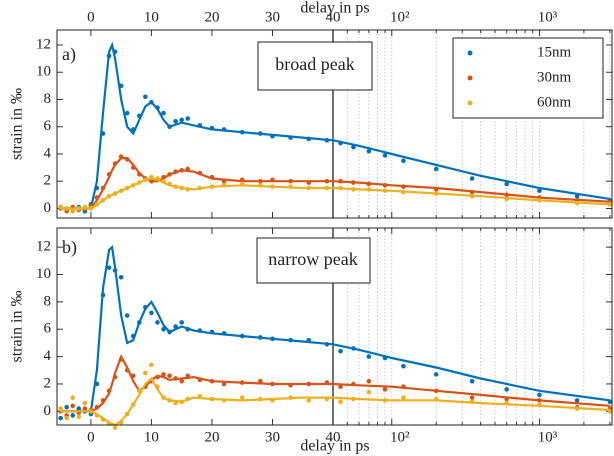  I want to click on y-tick-label: 0, so click(48, 411).